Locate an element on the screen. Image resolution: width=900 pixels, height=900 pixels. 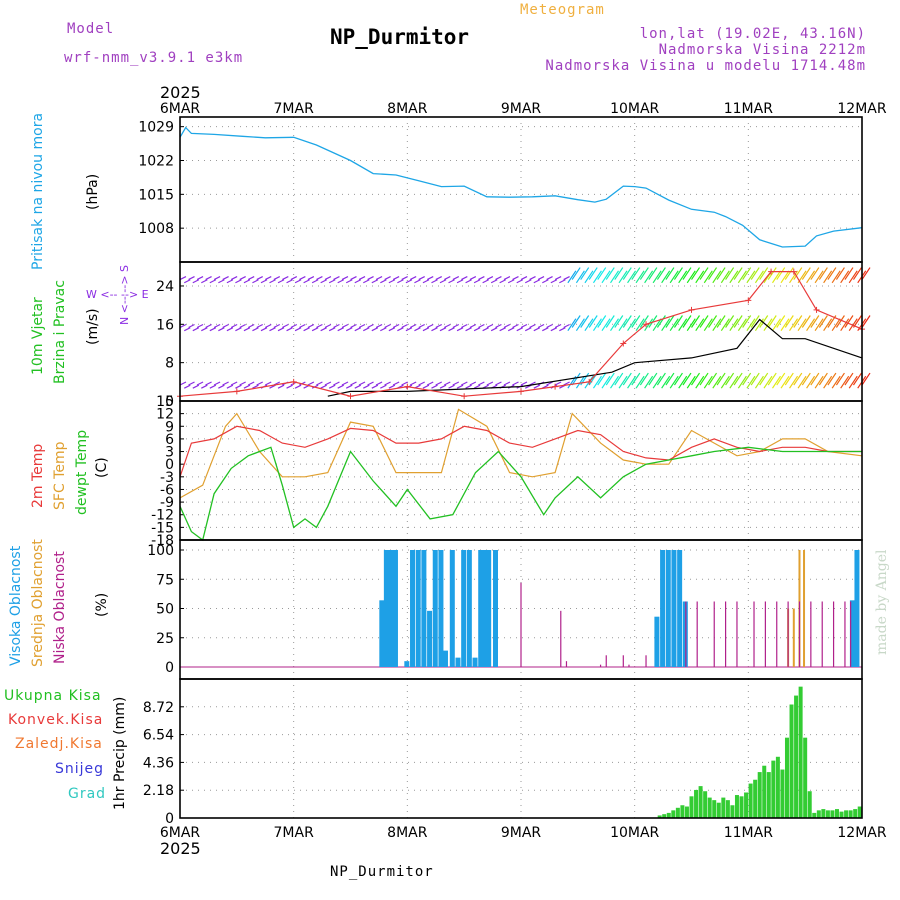
temp-unit: (C) is located at coordinates (102, 467).